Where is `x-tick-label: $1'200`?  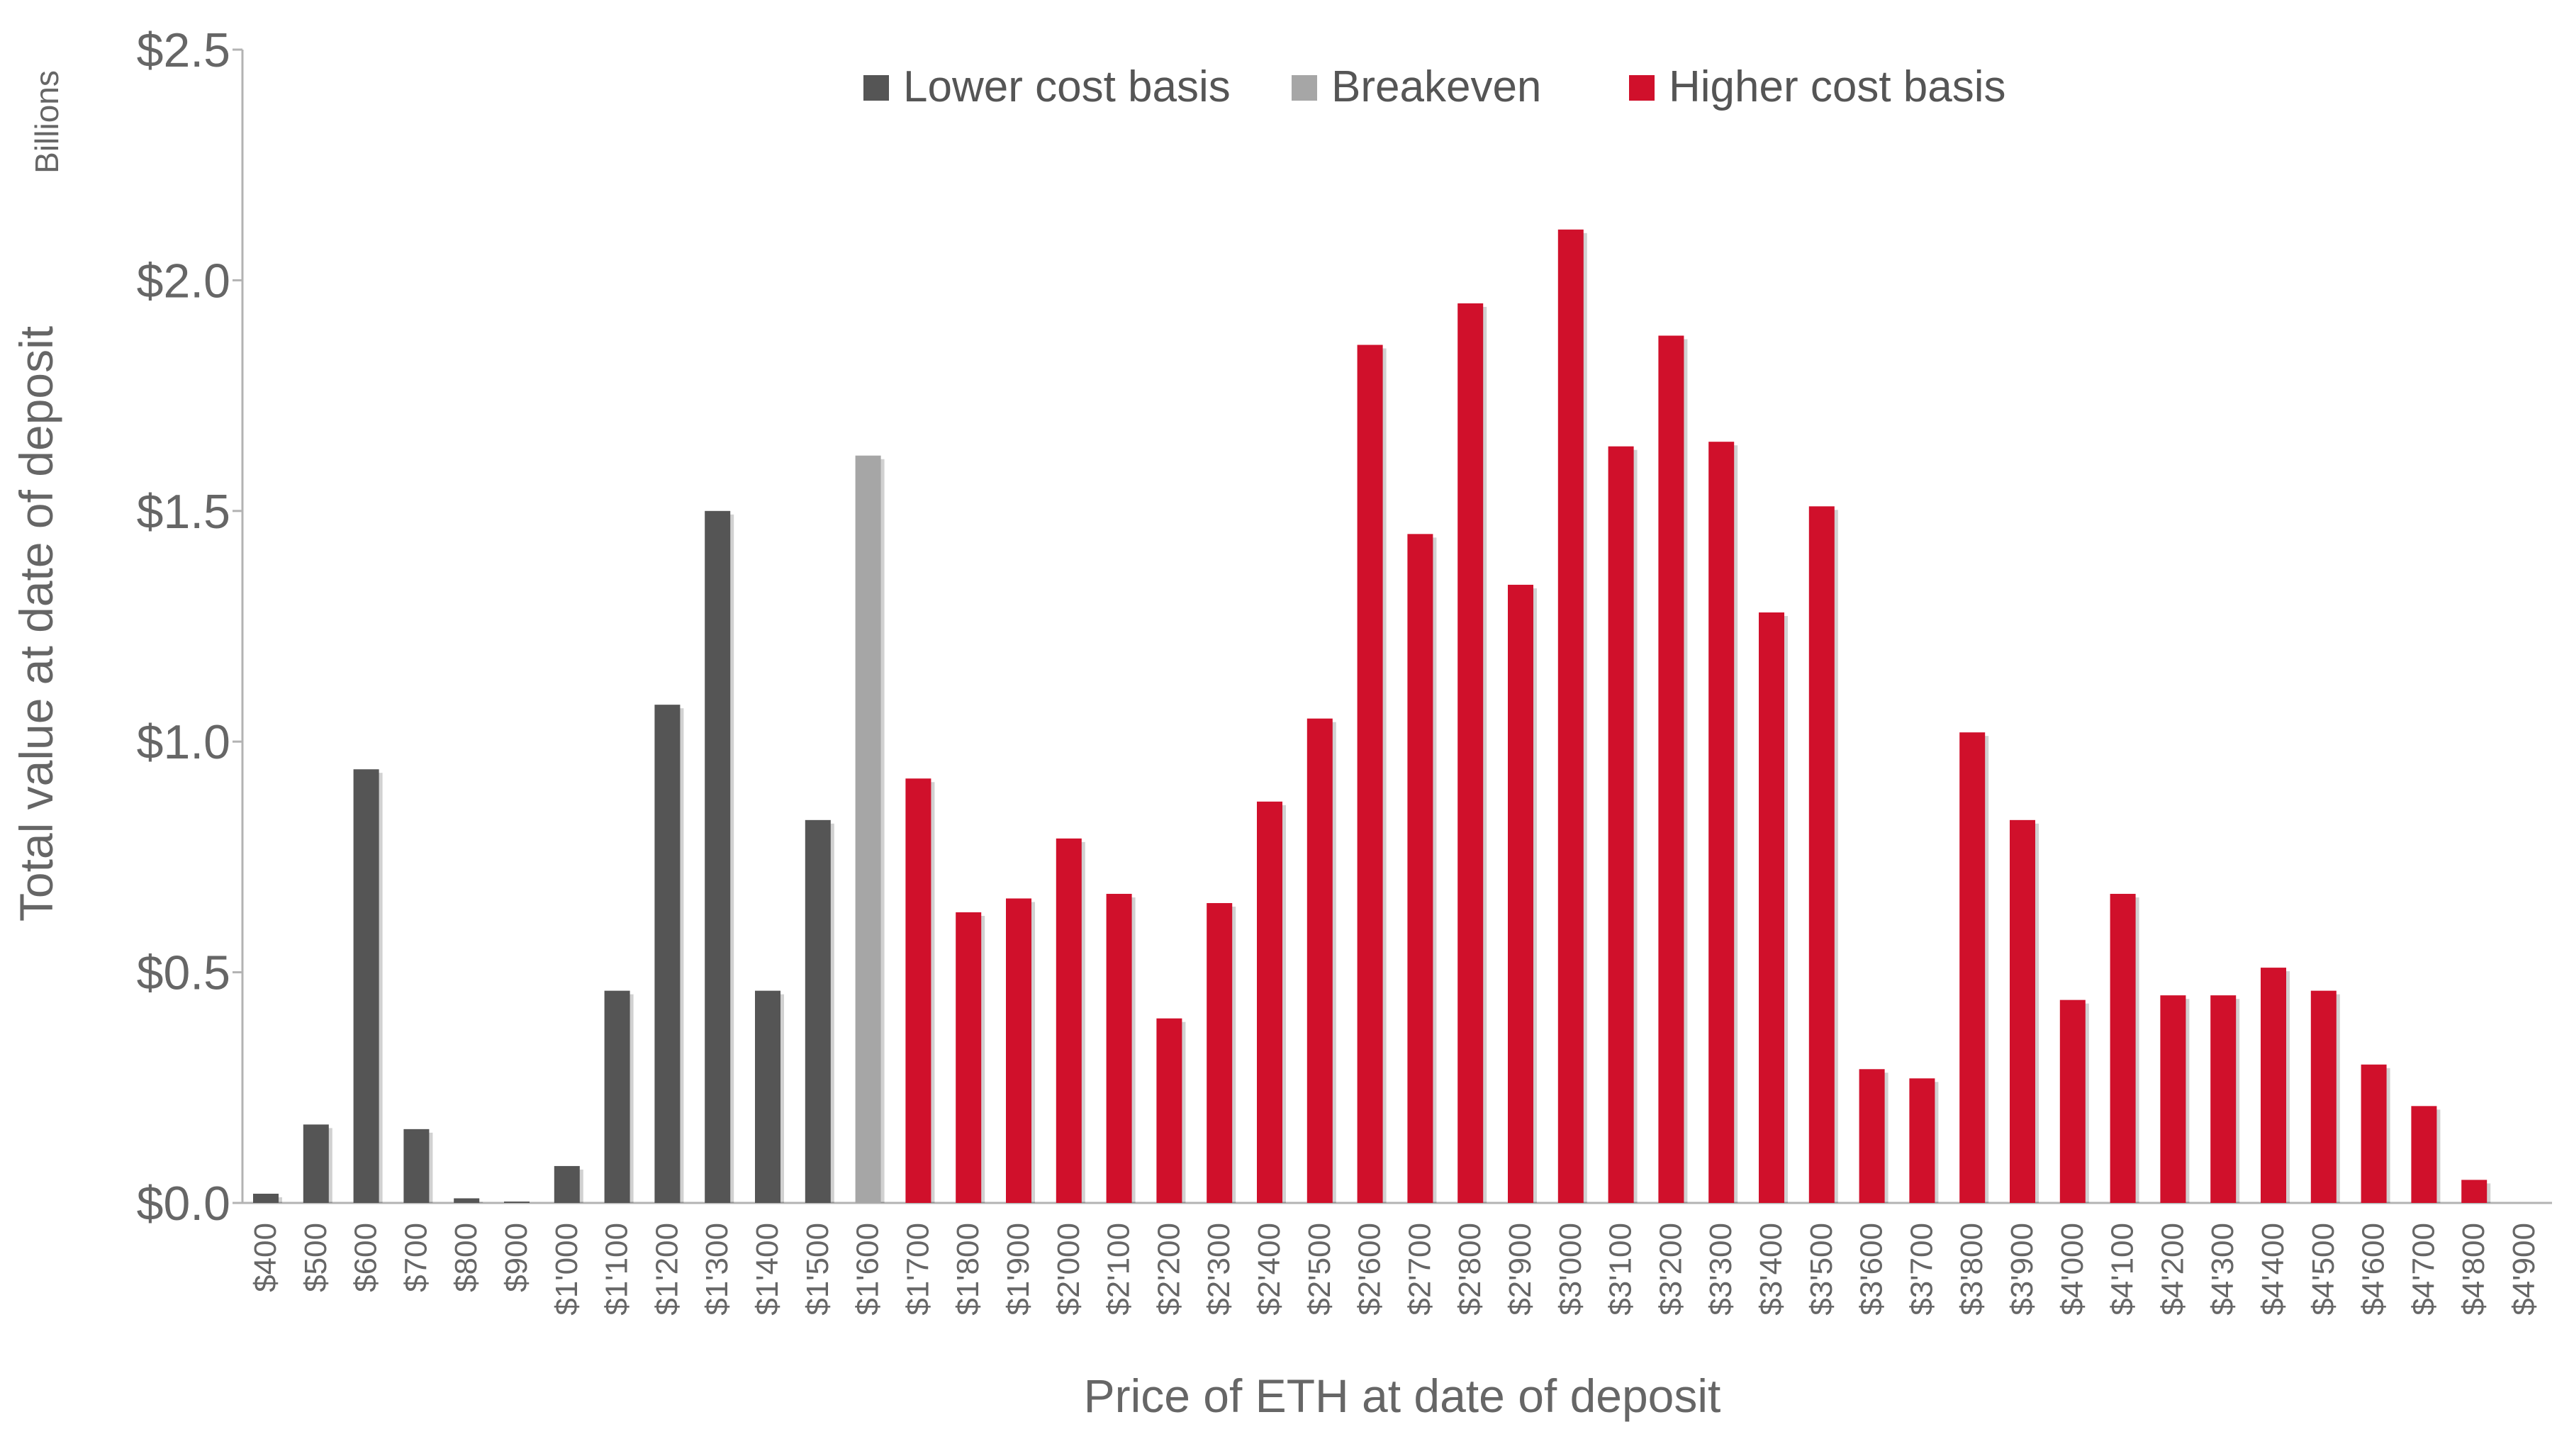 x-tick-label: $1'200 is located at coordinates (666, 1269).